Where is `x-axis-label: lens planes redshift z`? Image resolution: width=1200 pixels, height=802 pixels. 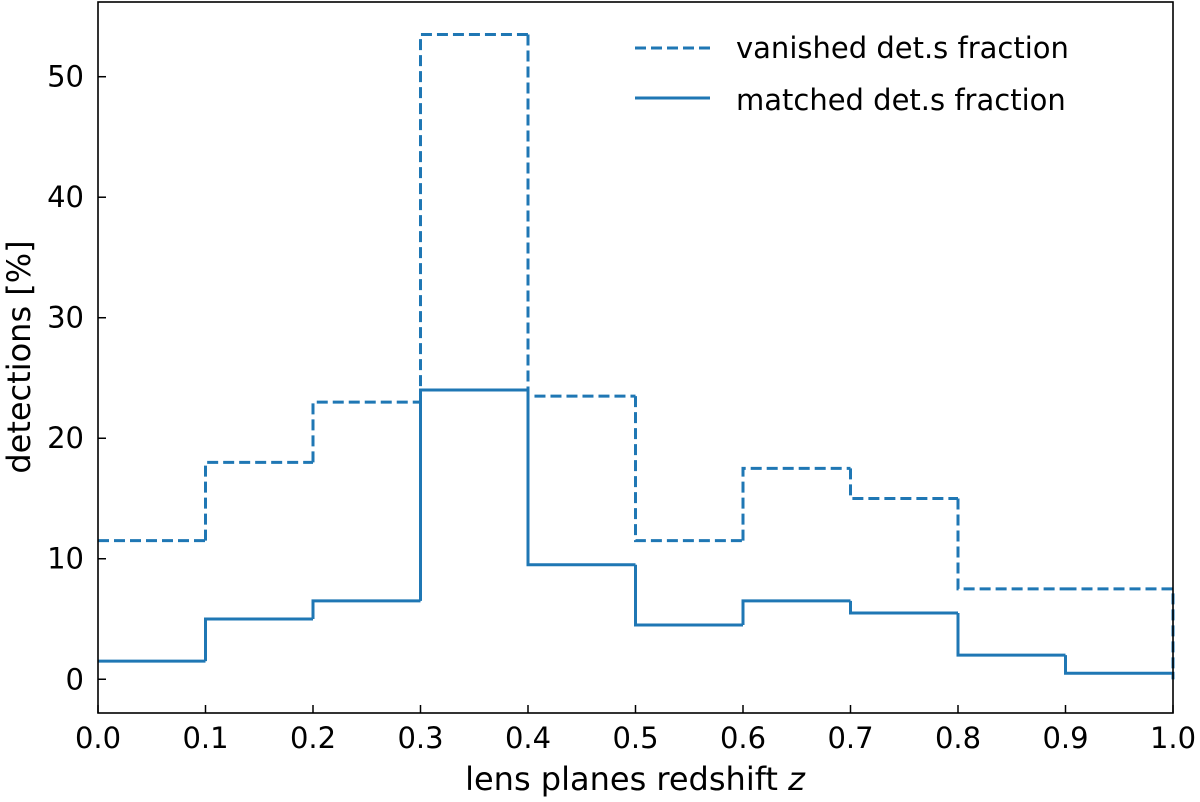
x-axis-label: lens planes redshift z is located at coordinates (635, 779).